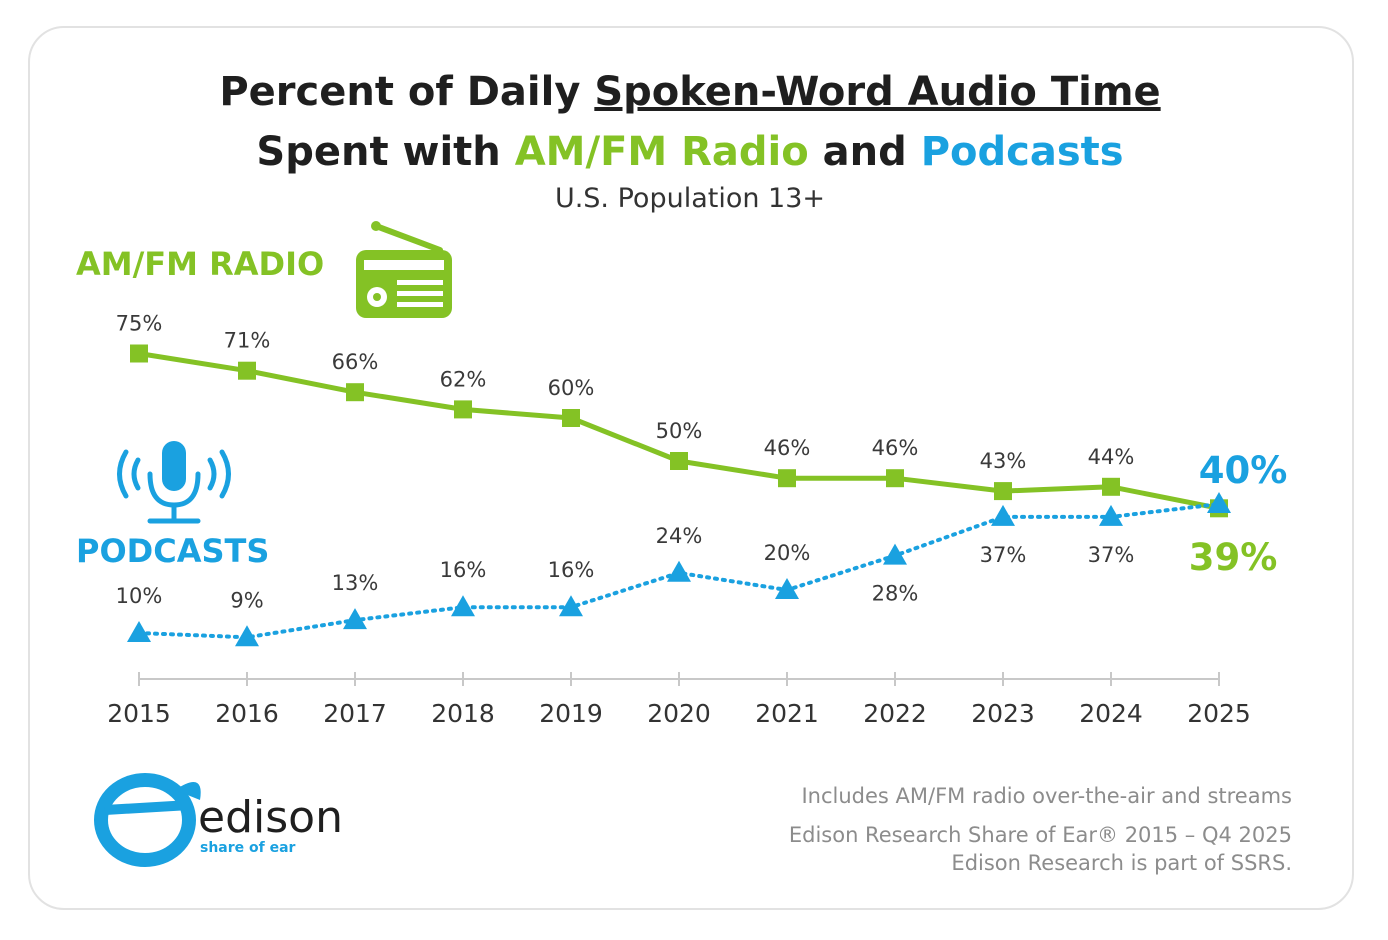 The image size is (1388, 940). I want to click on logo-wordmark: edison, so click(270, 817).